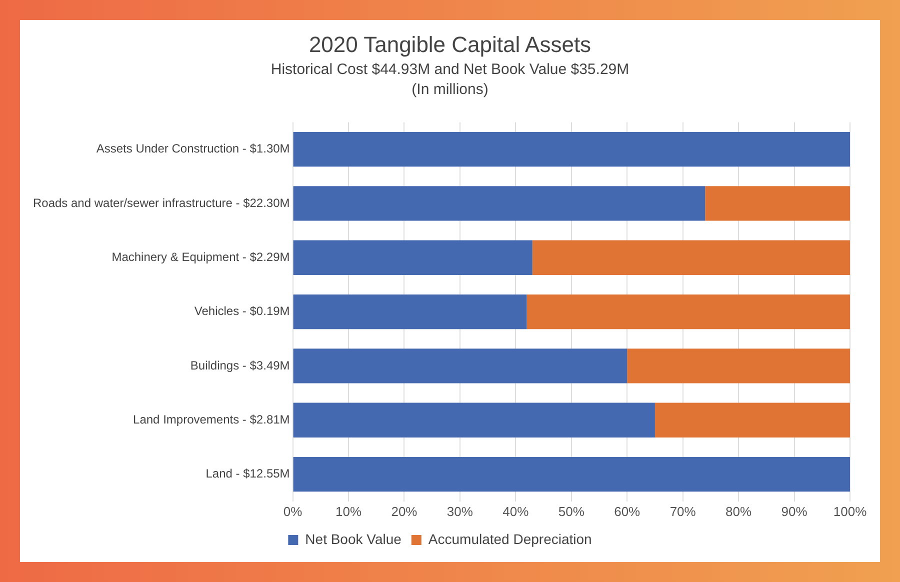  Describe the element at coordinates (404, 511) in the screenshot. I see `x-tick-label: 20%` at that location.